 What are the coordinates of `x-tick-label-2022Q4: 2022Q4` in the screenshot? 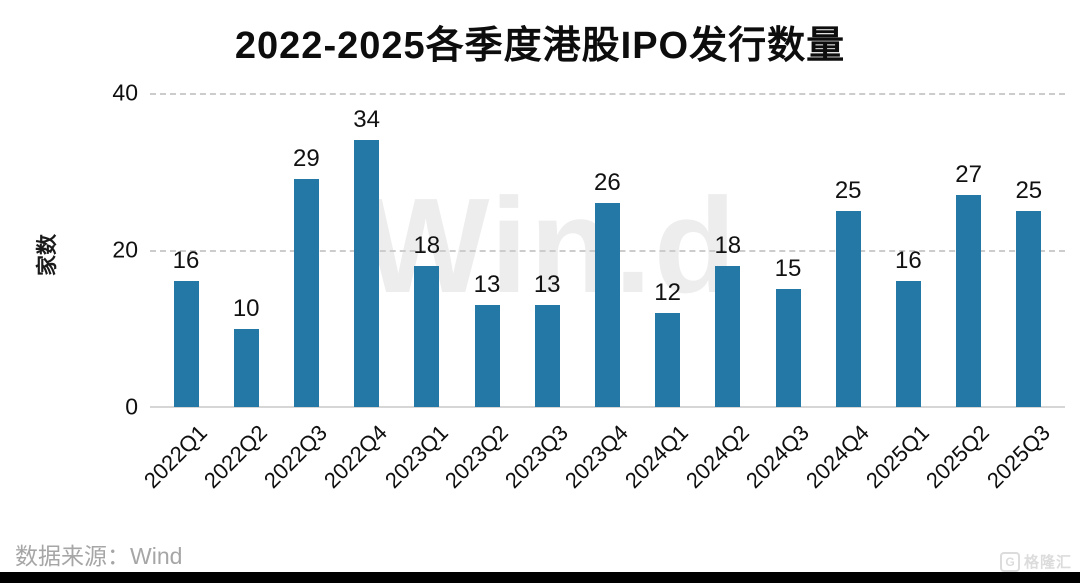 It's located at (356, 457).